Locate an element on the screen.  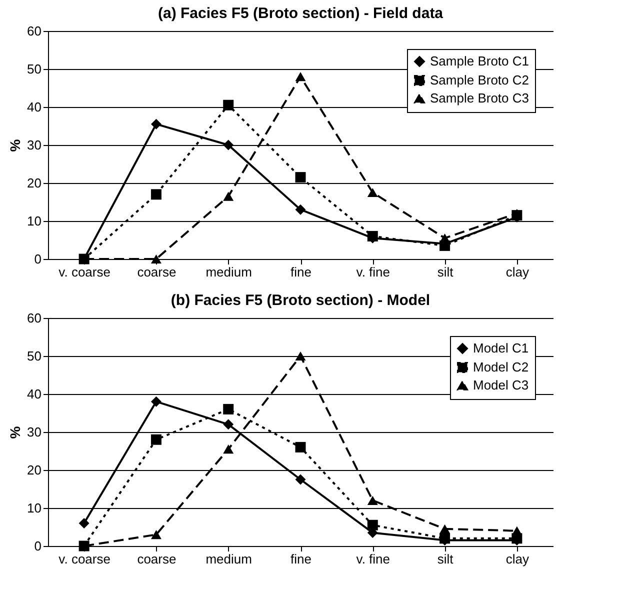
chart-title: (b) Facies F5 (Broto section) - Model is located at coordinates (300, 300).